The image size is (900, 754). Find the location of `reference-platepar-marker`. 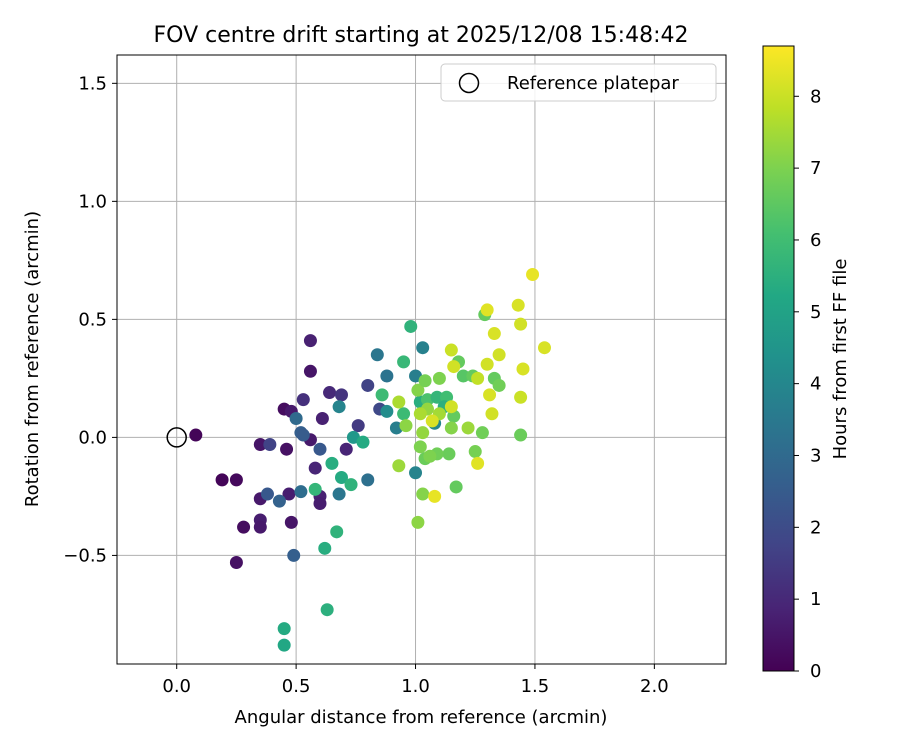

reference-platepar-marker is located at coordinates (176, 437).